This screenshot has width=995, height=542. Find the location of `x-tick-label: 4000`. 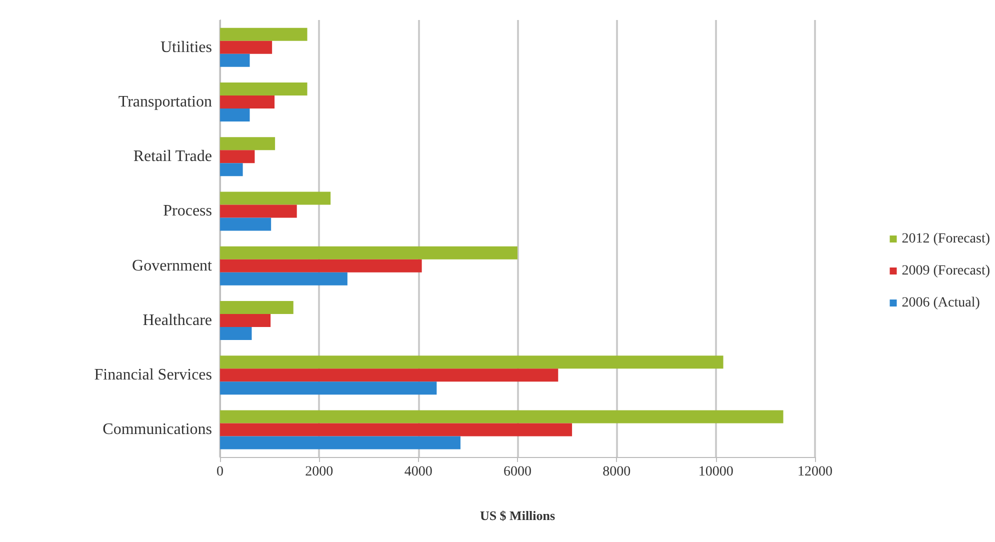

x-tick-label: 4000 is located at coordinates (418, 472).